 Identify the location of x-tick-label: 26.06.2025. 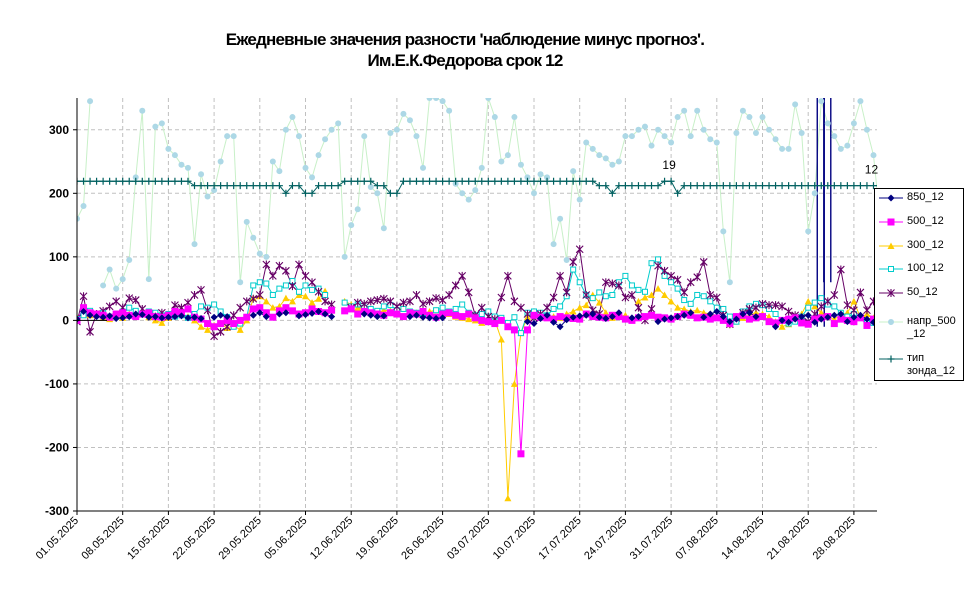
(422, 538).